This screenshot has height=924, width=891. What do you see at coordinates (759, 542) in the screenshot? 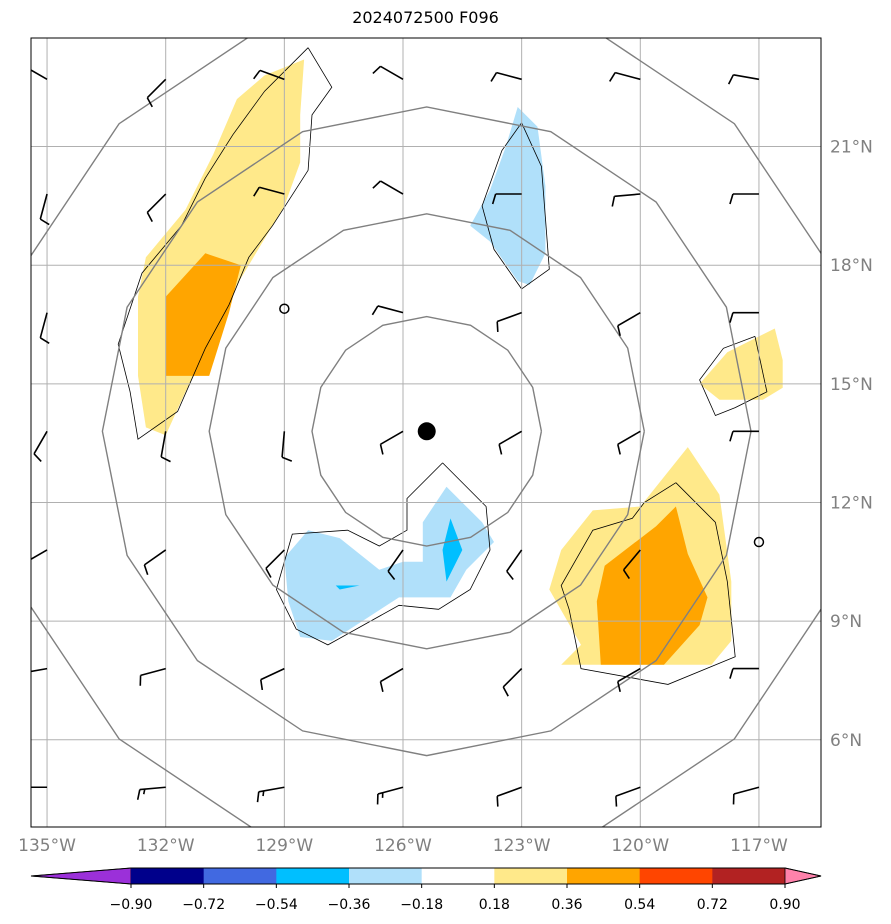
I see `calm-wind-circle` at bounding box center [759, 542].